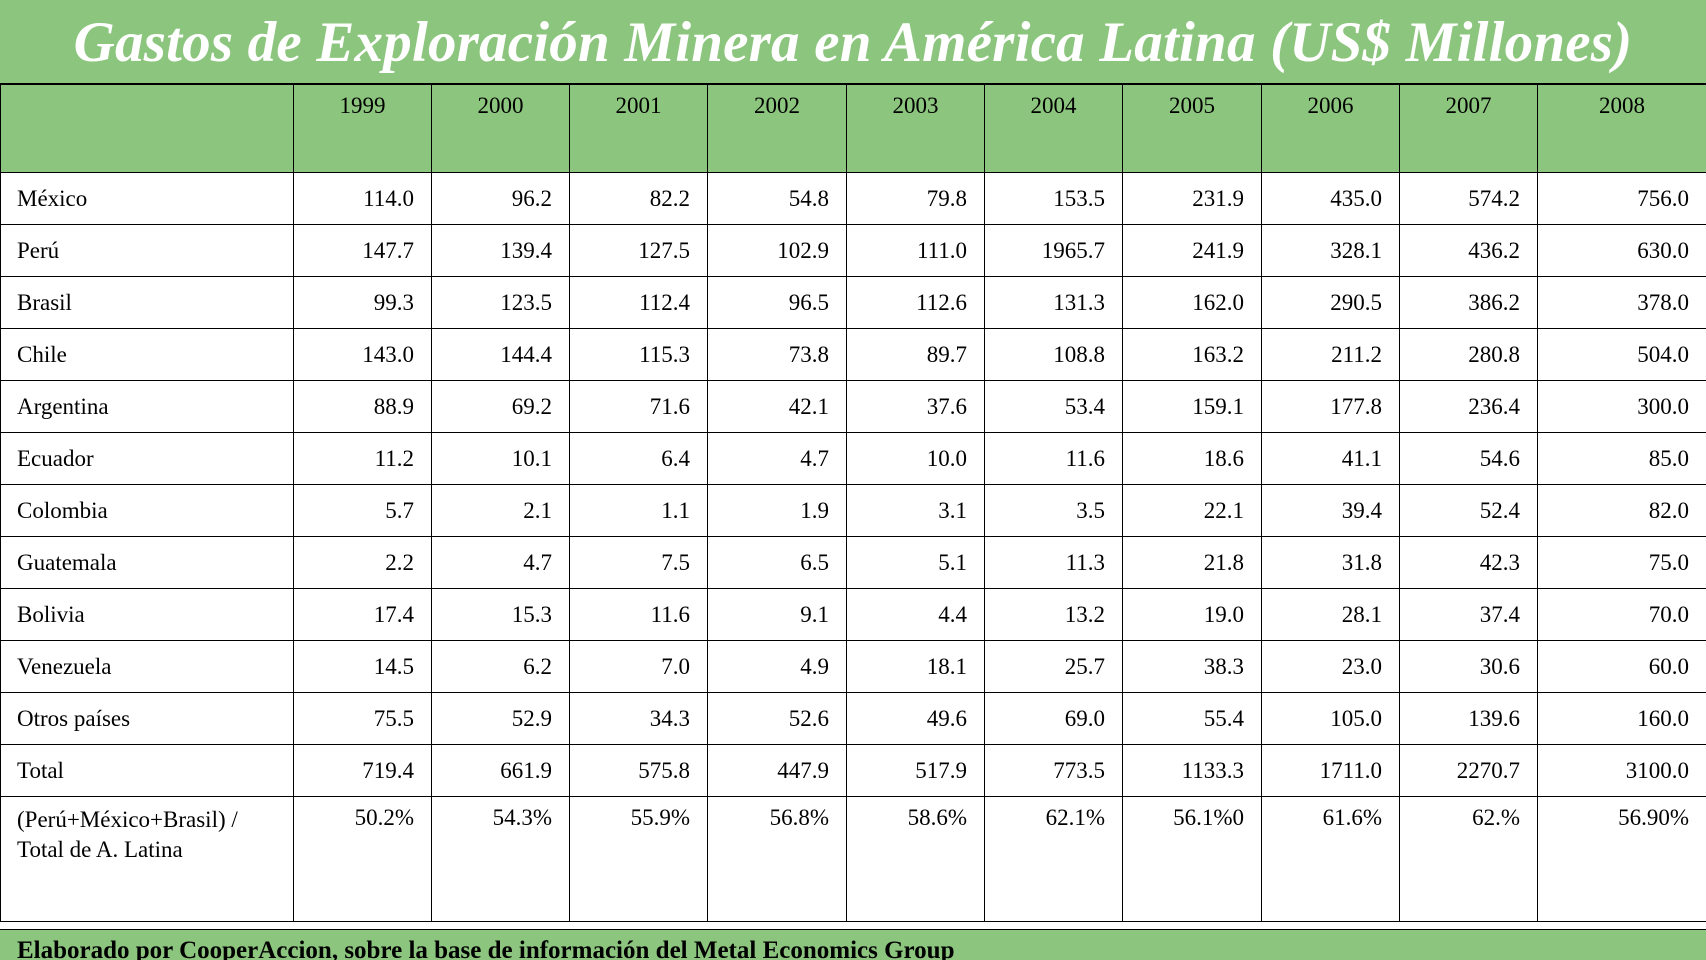 This screenshot has height=960, width=1706. Describe the element at coordinates (1330, 198) in the screenshot. I see `value-cell: 435.0` at that location.